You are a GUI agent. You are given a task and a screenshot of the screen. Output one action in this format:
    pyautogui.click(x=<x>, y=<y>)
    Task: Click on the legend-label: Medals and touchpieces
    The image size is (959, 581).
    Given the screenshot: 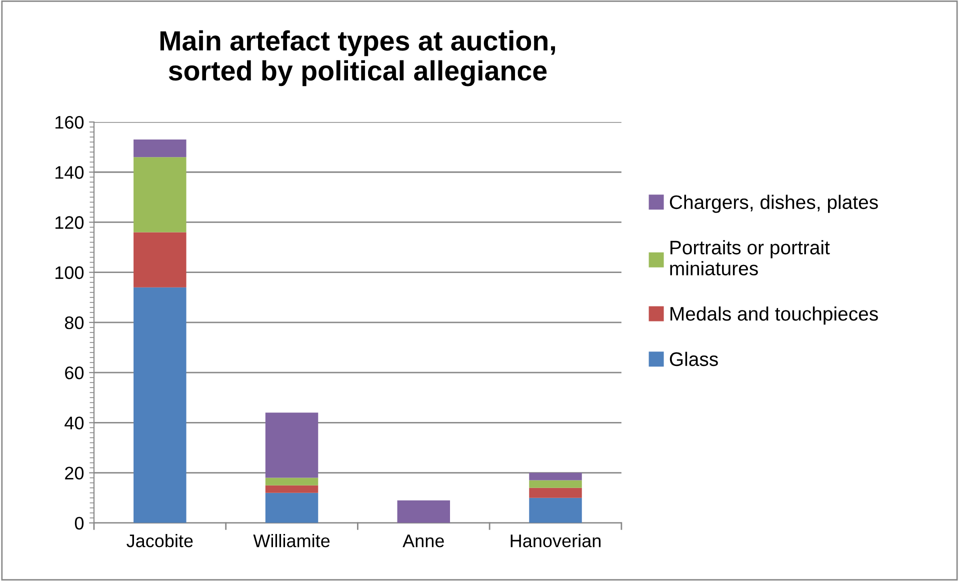 What is the action you would take?
    pyautogui.click(x=774, y=315)
    